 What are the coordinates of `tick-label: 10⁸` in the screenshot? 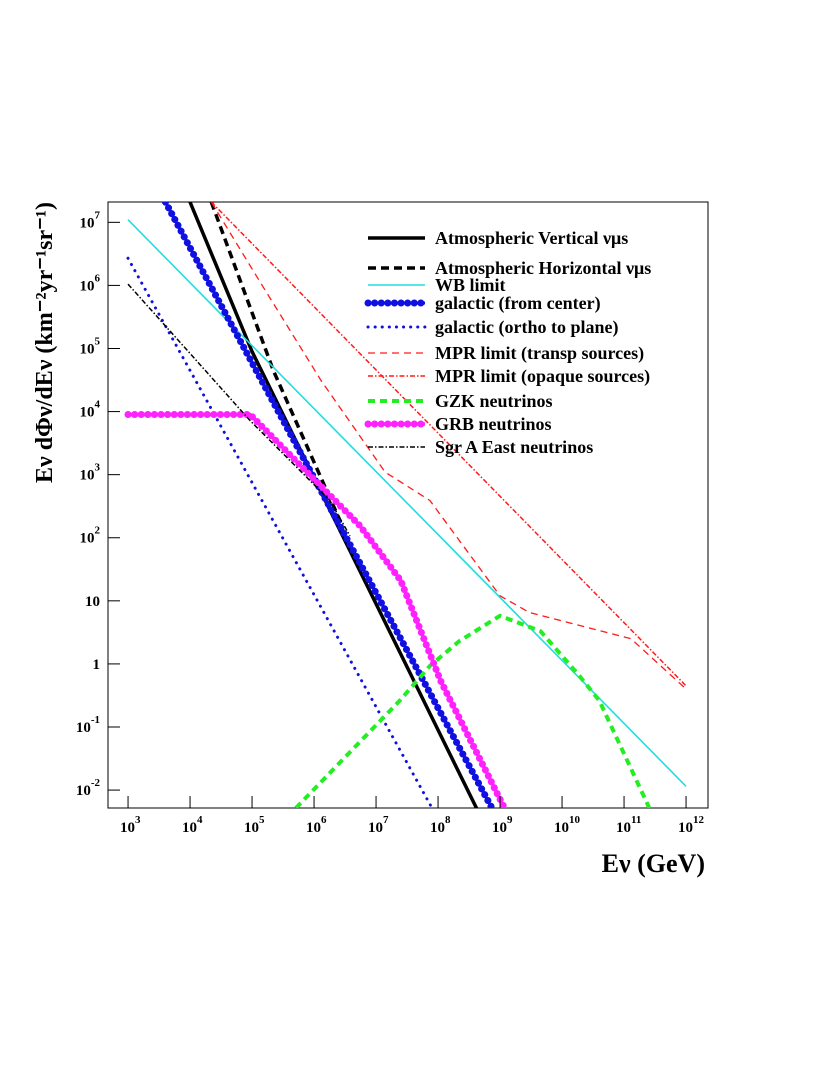 It's located at (440, 825).